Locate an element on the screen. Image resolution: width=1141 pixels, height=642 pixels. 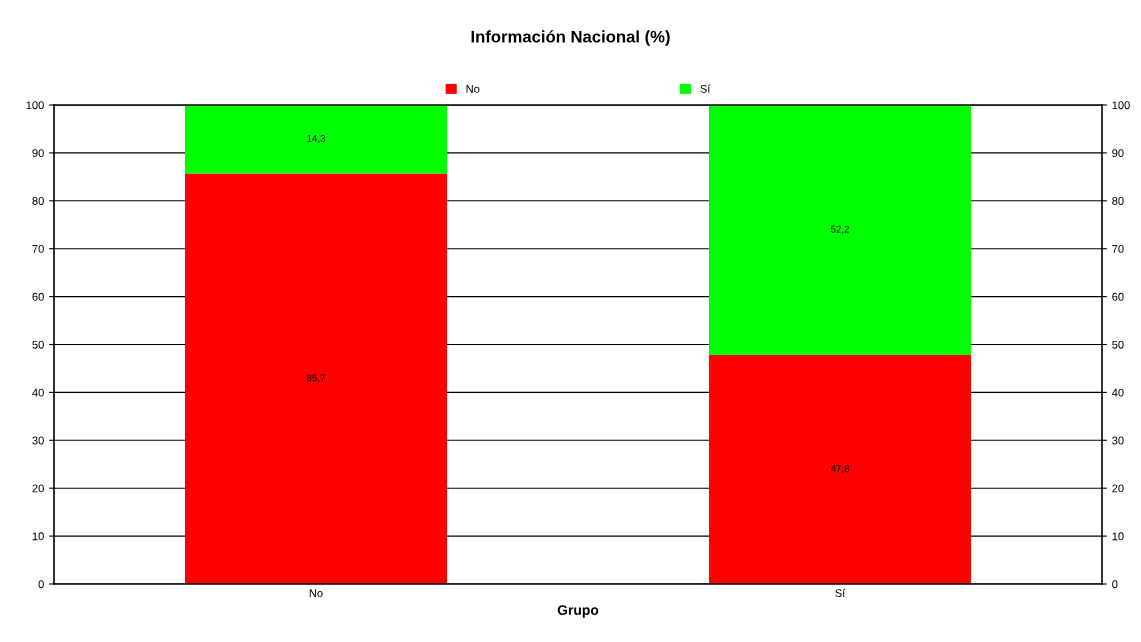
y-tick-label: 20 is located at coordinates (38, 488).